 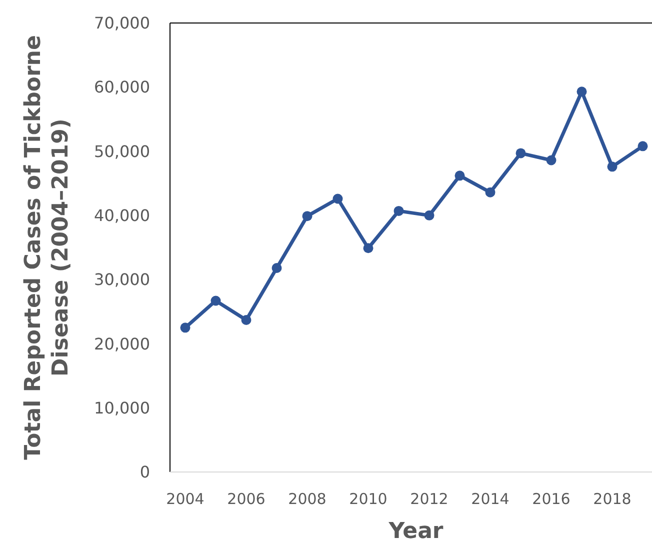 What do you see at coordinates (416, 530) in the screenshot?
I see `x-axis-title: Year` at bounding box center [416, 530].